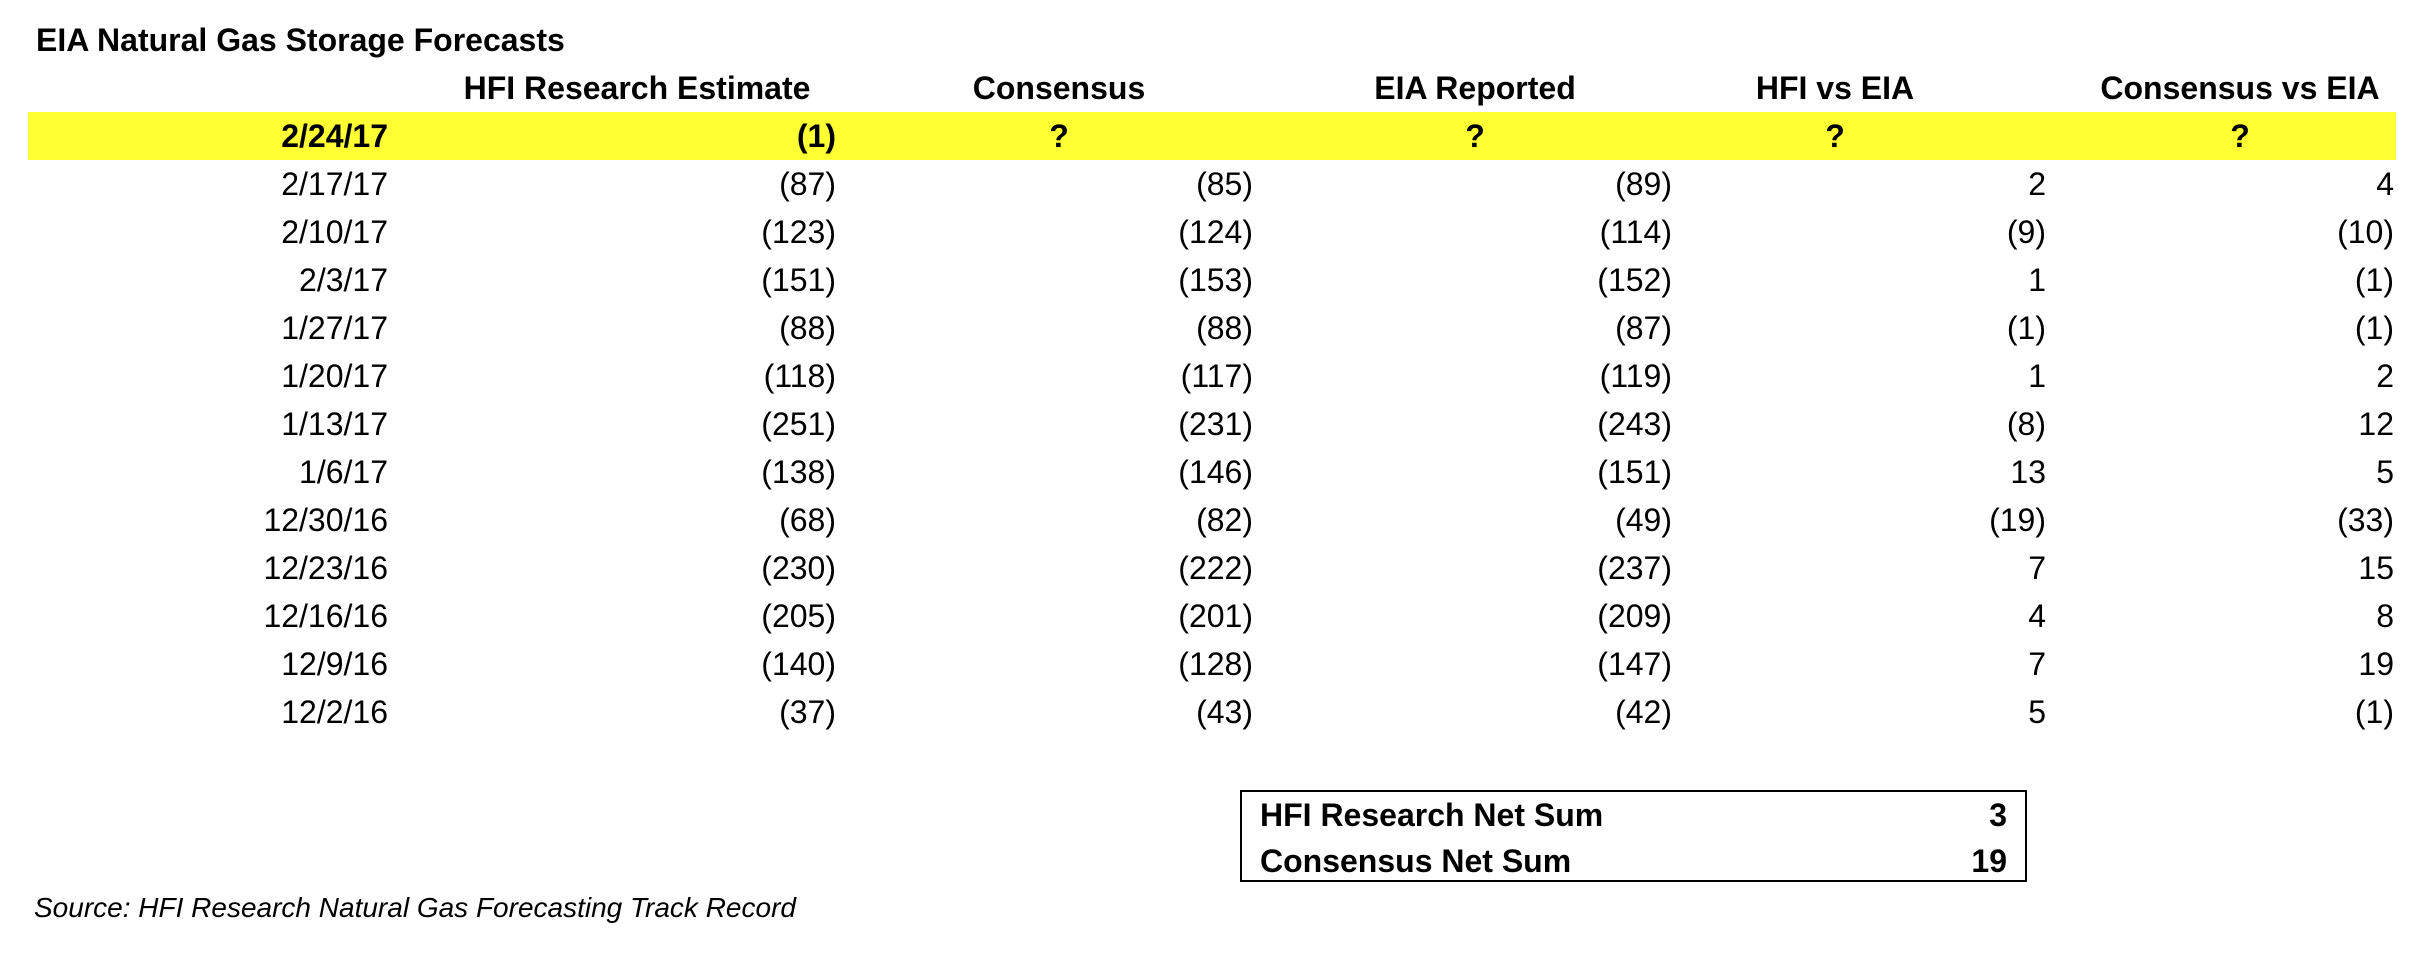 The width and height of the screenshot is (2424, 958). What do you see at coordinates (2026, 232) in the screenshot?
I see `cell-hfi-vs-eia: (9)` at bounding box center [2026, 232].